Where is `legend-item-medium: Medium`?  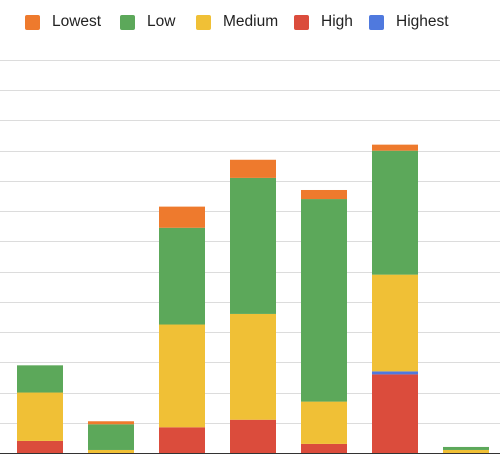 legend-item-medium: Medium is located at coordinates (237, 22).